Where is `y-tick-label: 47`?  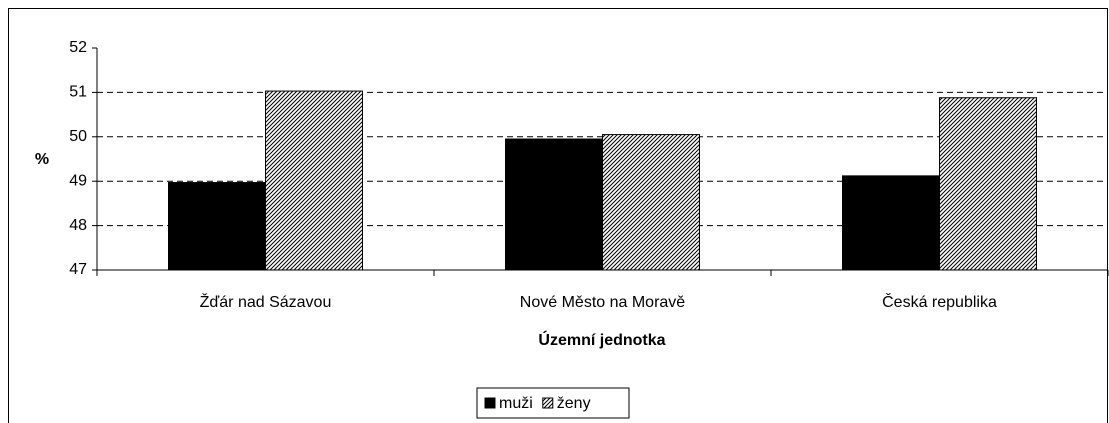 y-tick-label: 47 is located at coordinates (78, 269).